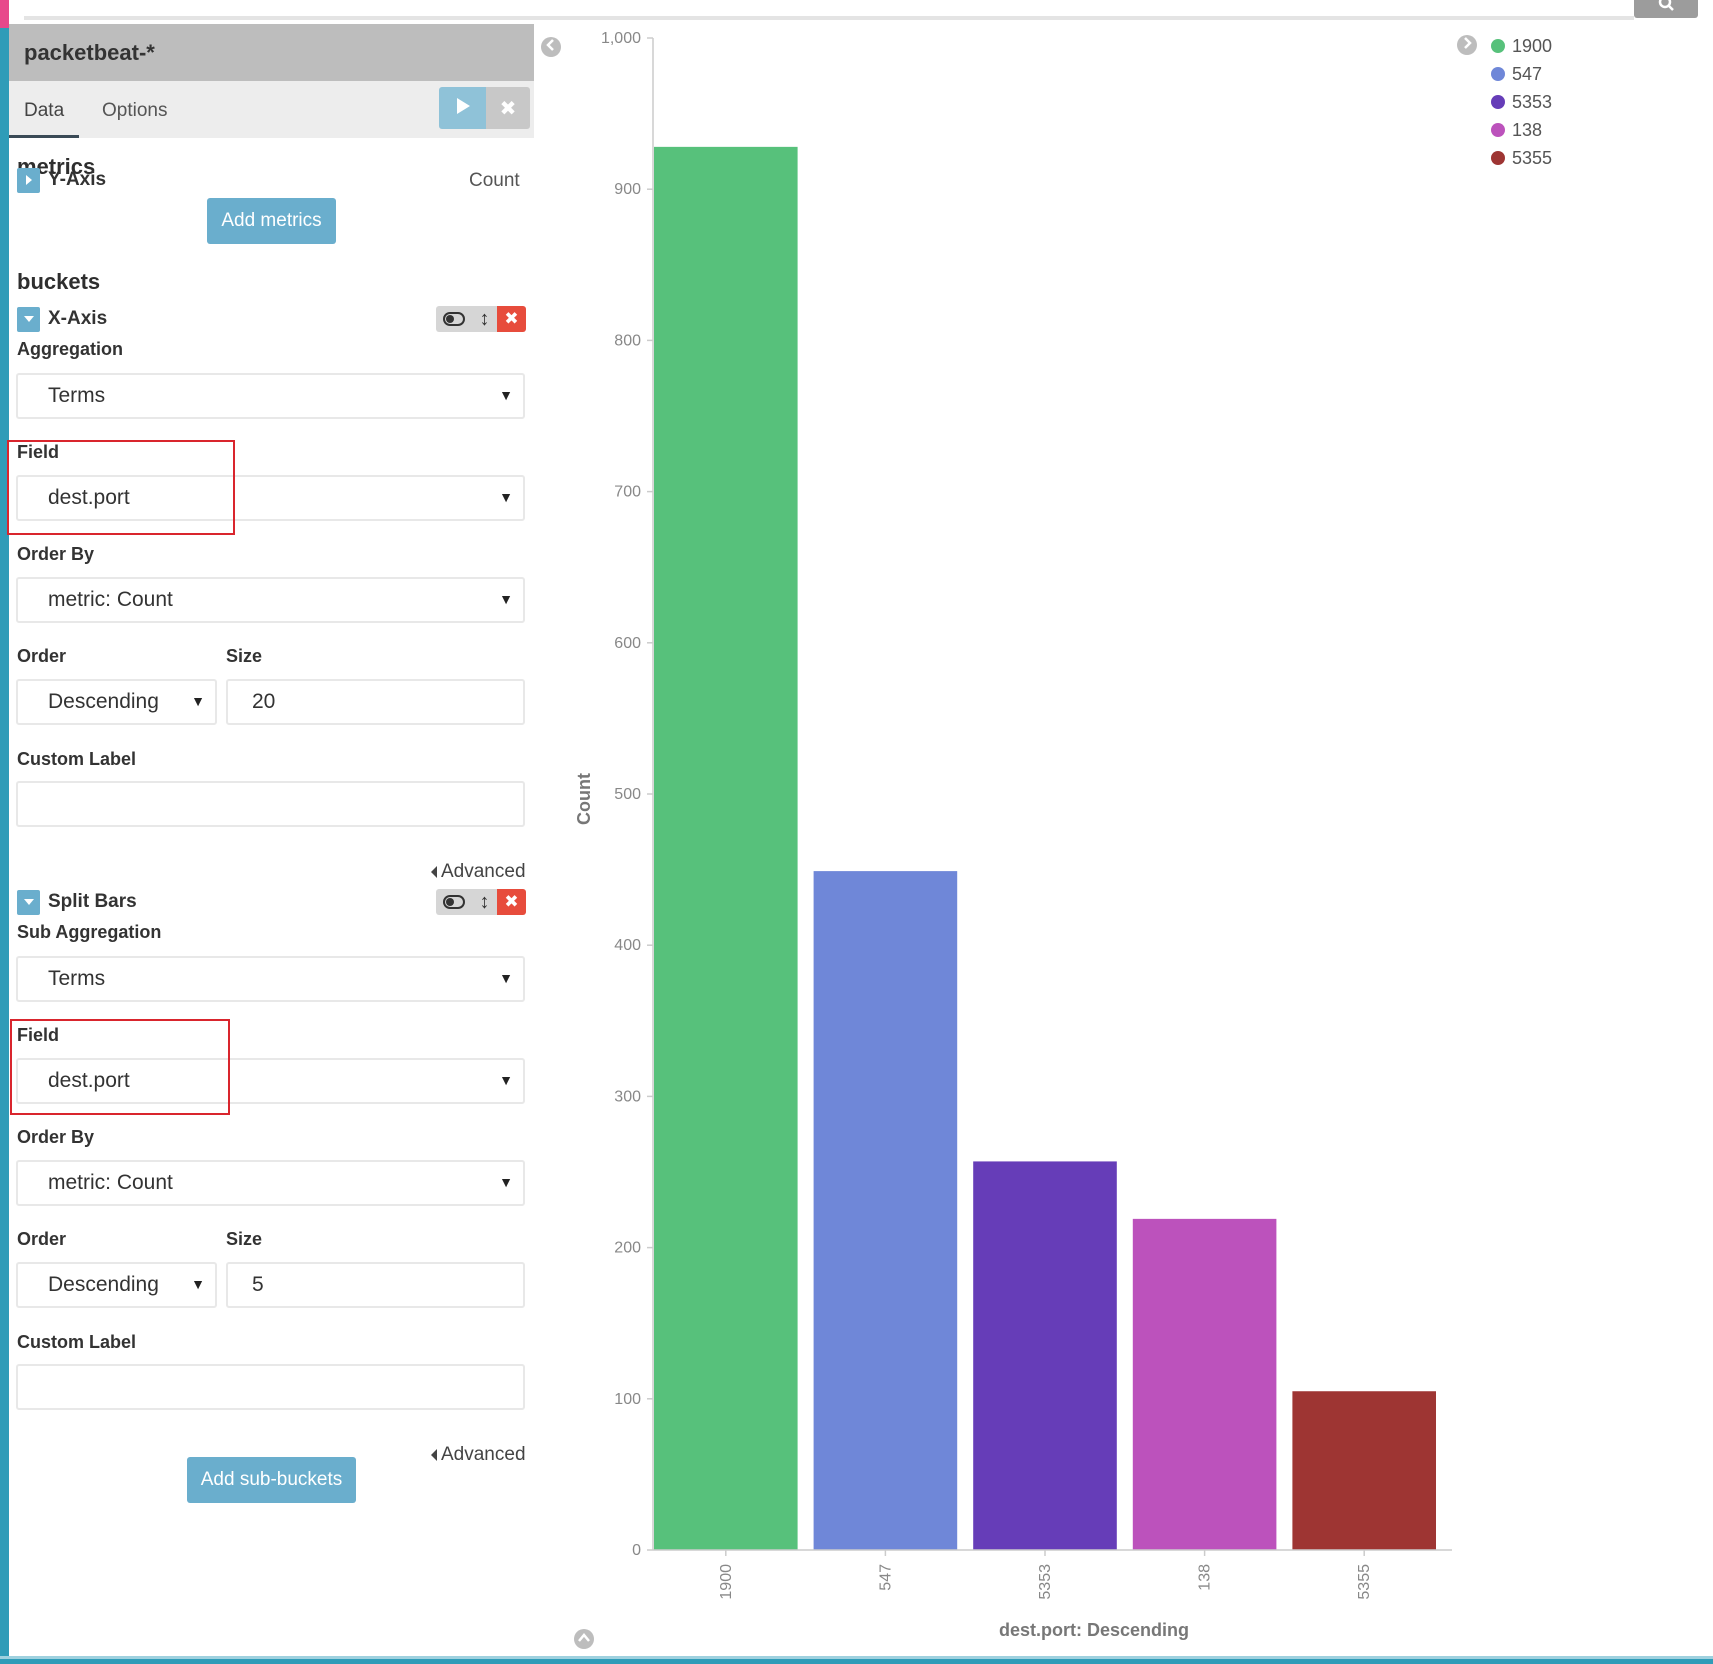 The height and width of the screenshot is (1664, 1713). What do you see at coordinates (270, 1387) in the screenshot?
I see `split-custom-label-input` at bounding box center [270, 1387].